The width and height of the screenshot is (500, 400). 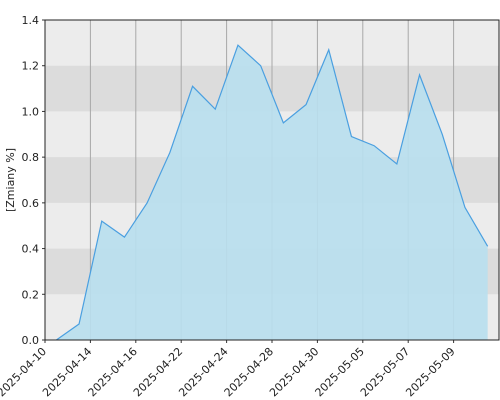 I want to click on y-tick-label: 0.4, so click(x=31, y=249).